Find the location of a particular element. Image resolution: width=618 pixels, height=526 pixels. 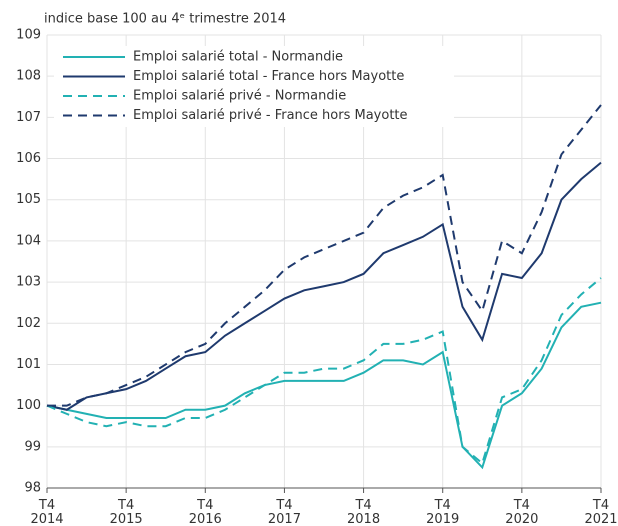

x-tick-label-line: 2014 is located at coordinates (46, 519).